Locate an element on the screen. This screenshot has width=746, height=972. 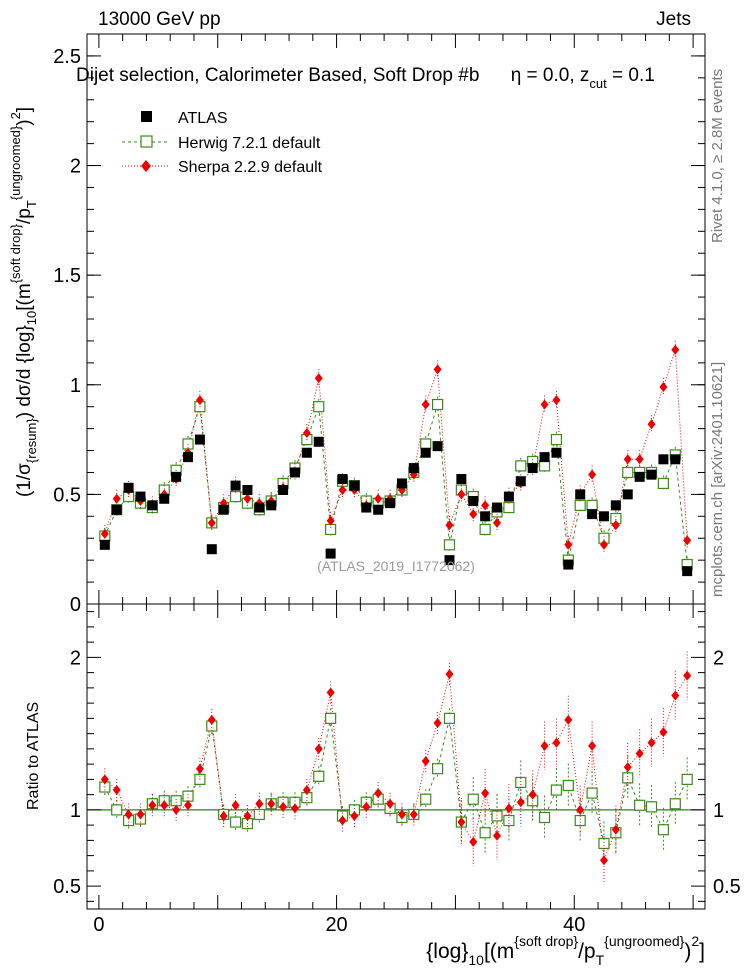
legend-herwig-marker is located at coordinates (146, 141).